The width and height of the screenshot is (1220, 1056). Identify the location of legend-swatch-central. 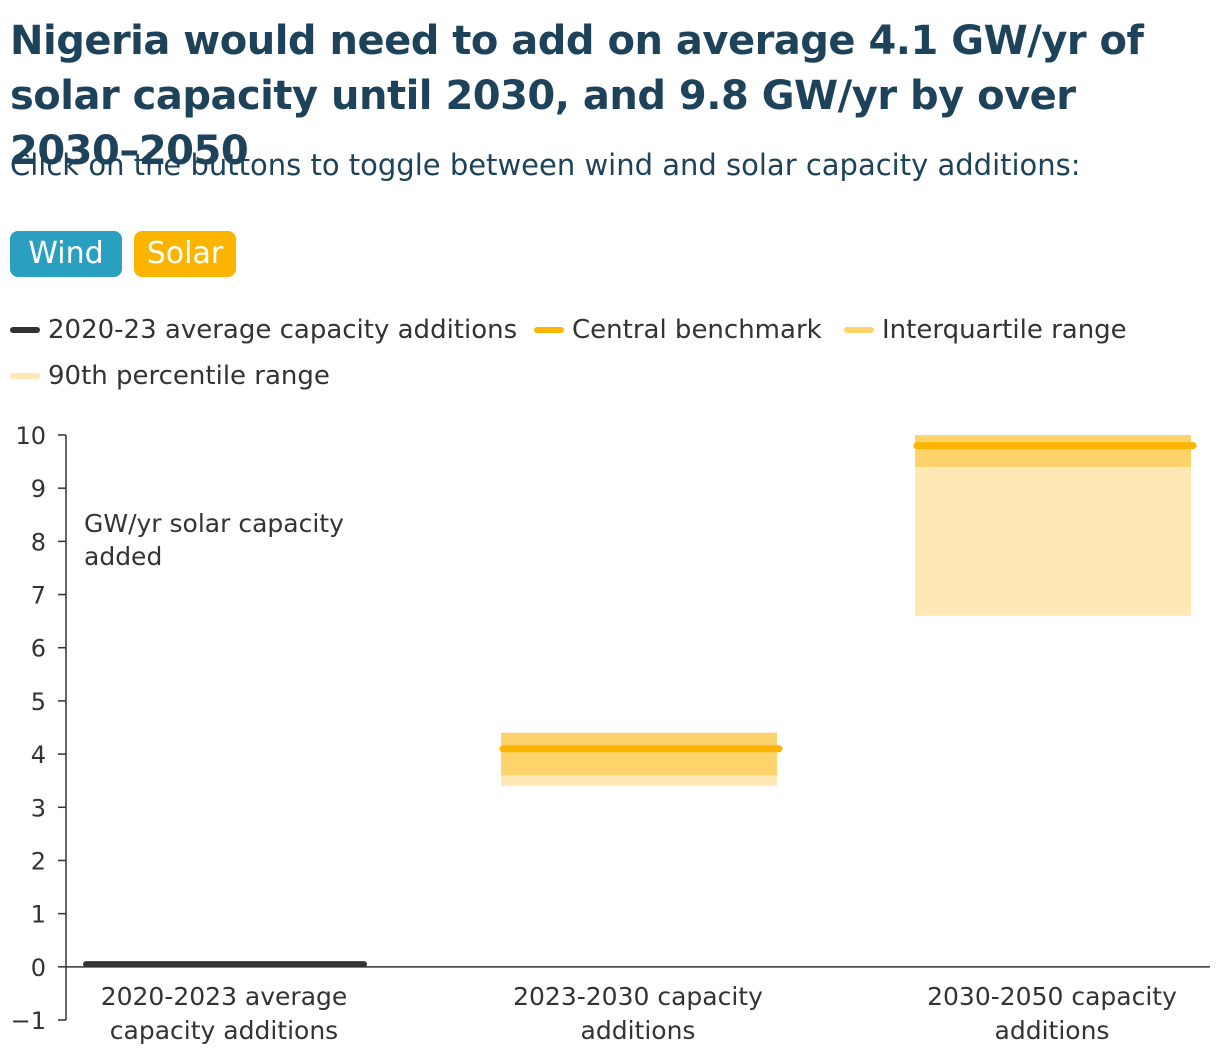
(549, 330).